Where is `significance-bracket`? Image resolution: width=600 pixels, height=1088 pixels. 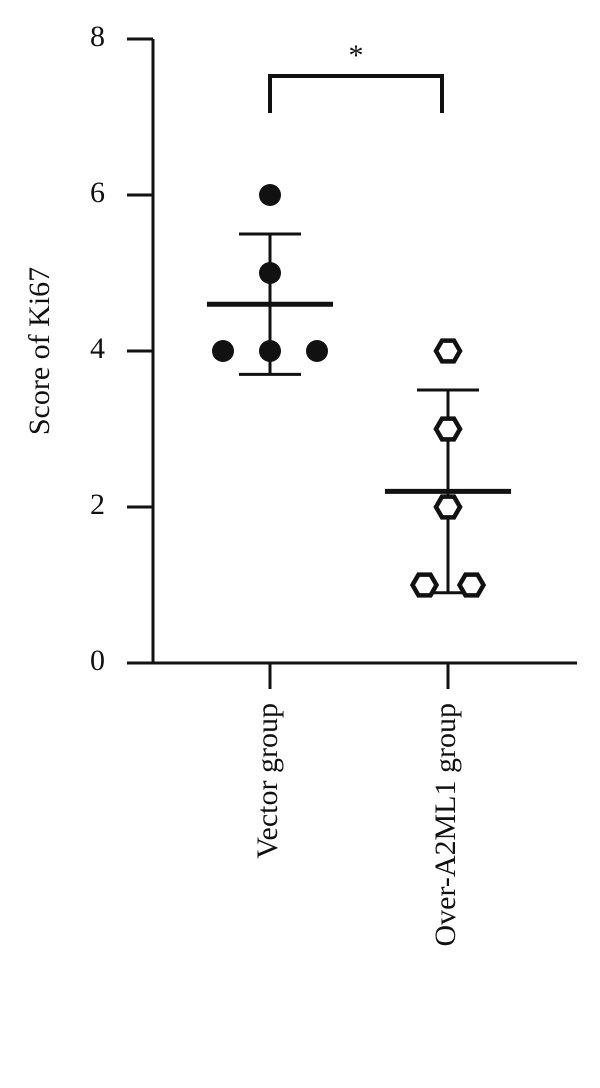
significance-bracket is located at coordinates (356, 93).